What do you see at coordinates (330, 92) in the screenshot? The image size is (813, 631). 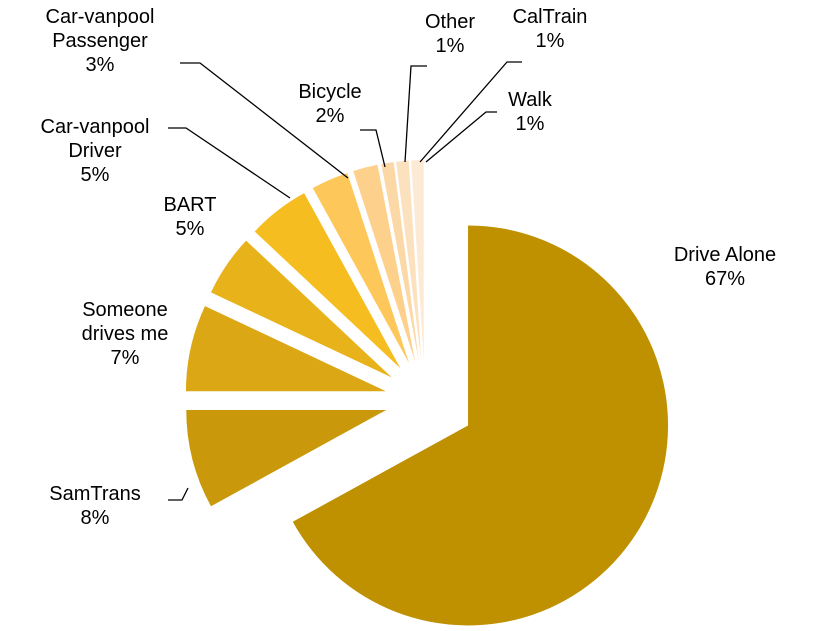 I see `category-name: Bicycle` at bounding box center [330, 92].